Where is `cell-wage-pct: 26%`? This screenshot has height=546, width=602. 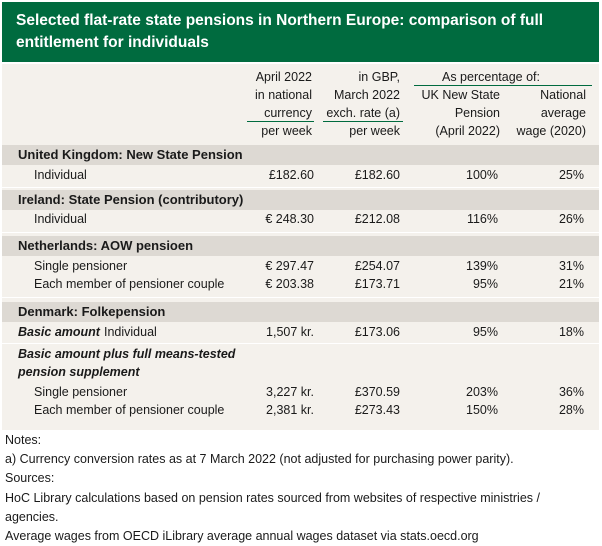
cell-wage-pct: 26% is located at coordinates (571, 219).